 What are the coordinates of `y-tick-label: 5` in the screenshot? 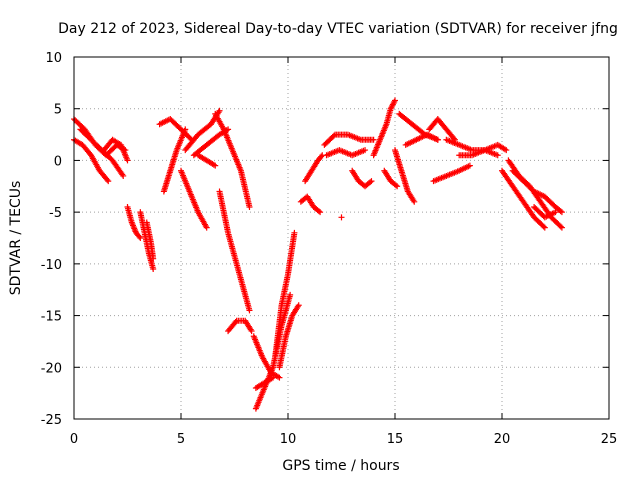 It's located at (58, 110).